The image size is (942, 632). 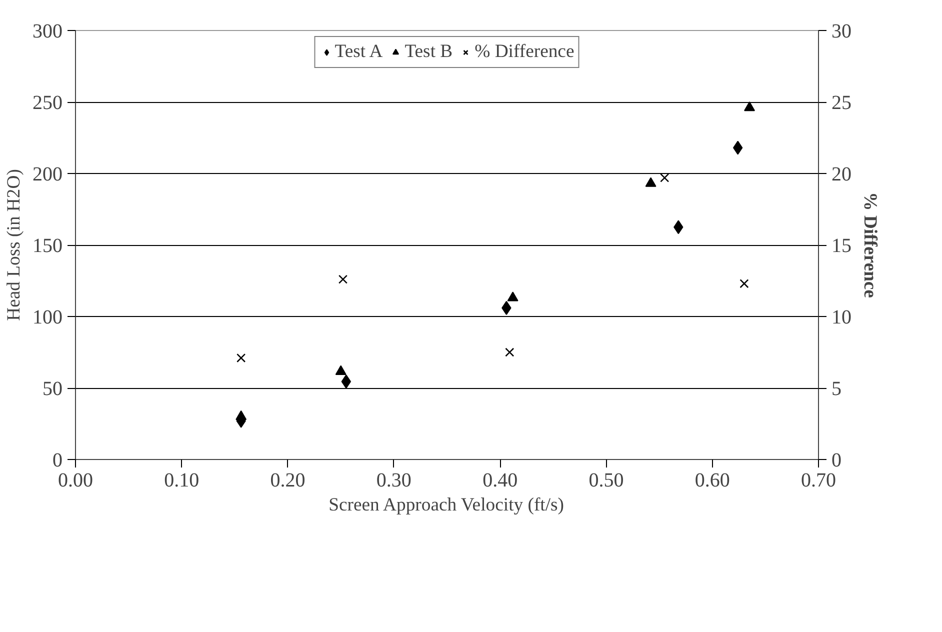 I want to click on y-tick-label: 100, so click(x=47, y=317).